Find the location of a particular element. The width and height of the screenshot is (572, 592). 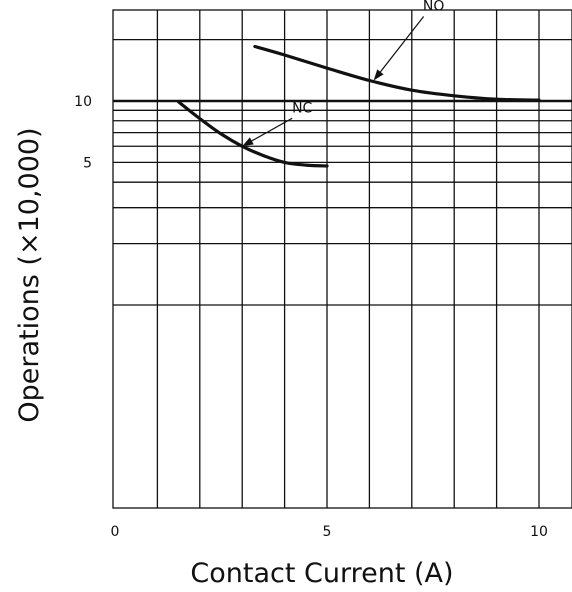

series-line-no is located at coordinates (397, 73).